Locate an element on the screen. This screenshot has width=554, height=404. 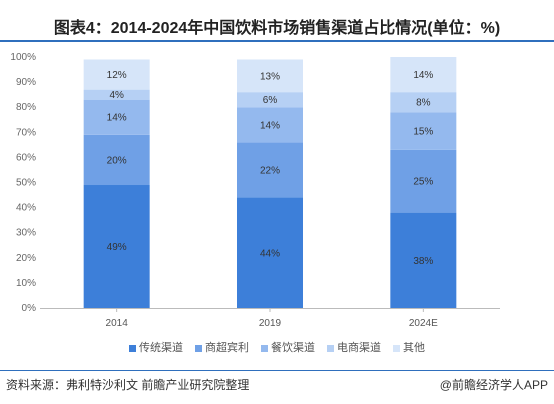
data-label: 6% is located at coordinates (270, 100).